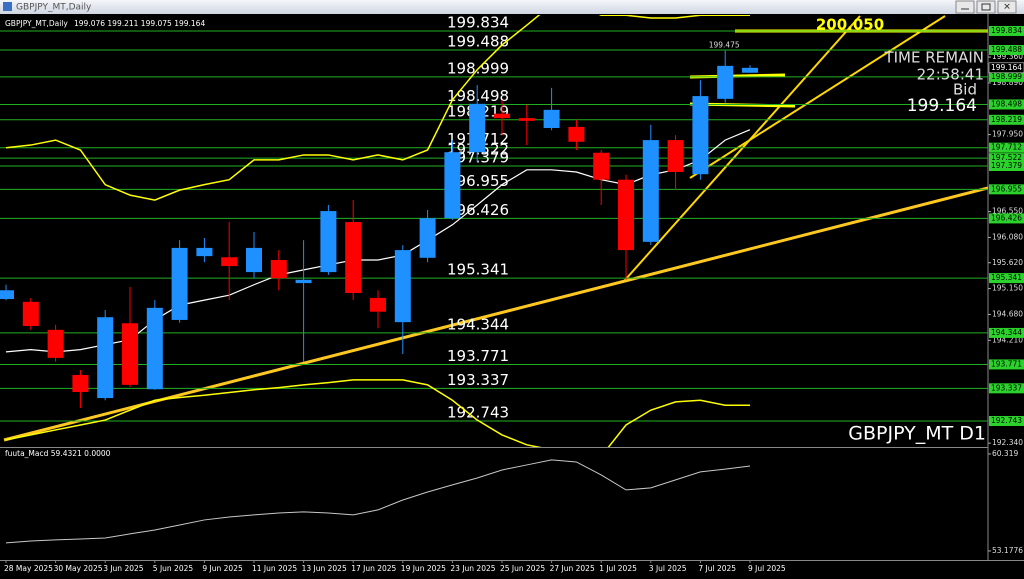 This screenshot has height=579, width=1024. I want to click on date-label: 9 Jun 2025, so click(222, 568).